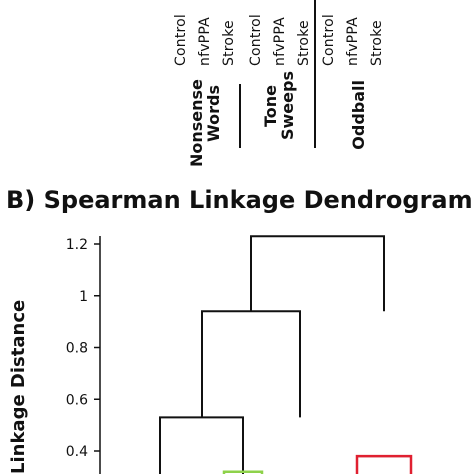 Image resolution: width=474 pixels, height=474 pixels. I want to click on y-tick-label: 0.6, so click(77, 400).